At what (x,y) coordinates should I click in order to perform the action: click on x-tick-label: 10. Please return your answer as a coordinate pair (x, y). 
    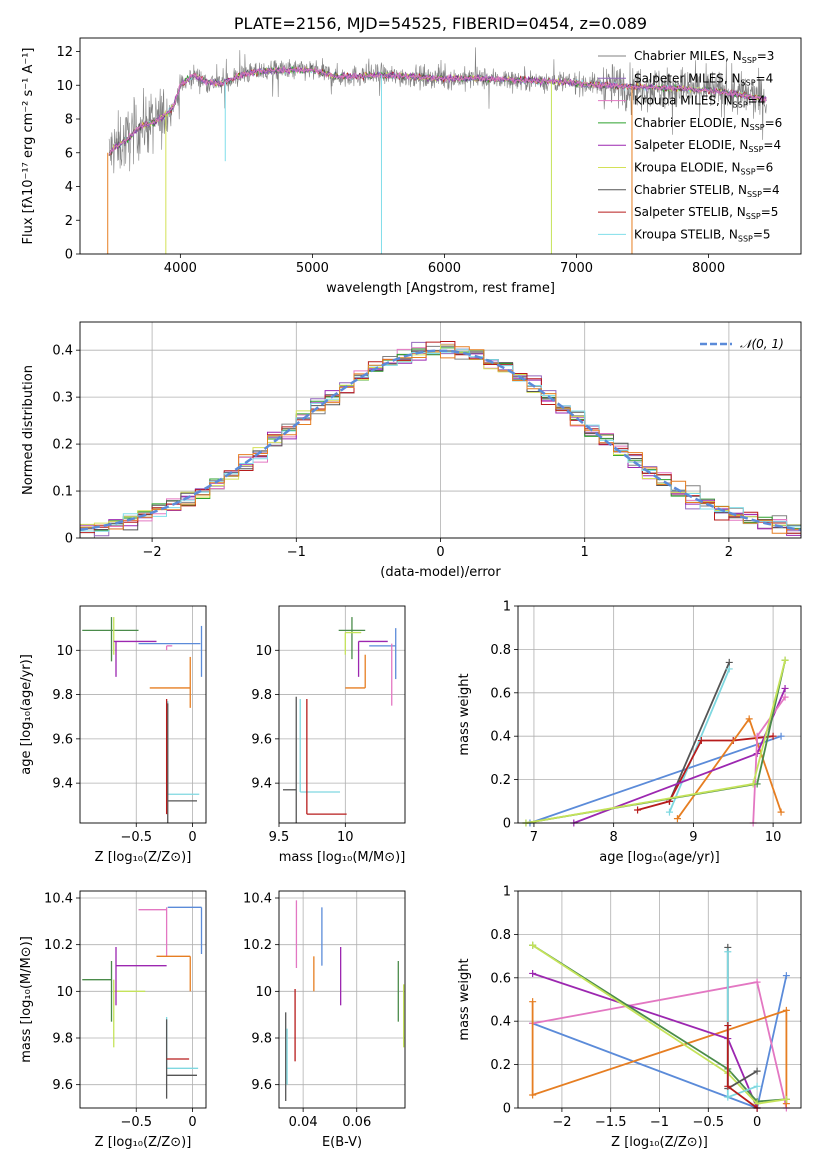
    Looking at the image, I should click on (345, 837).